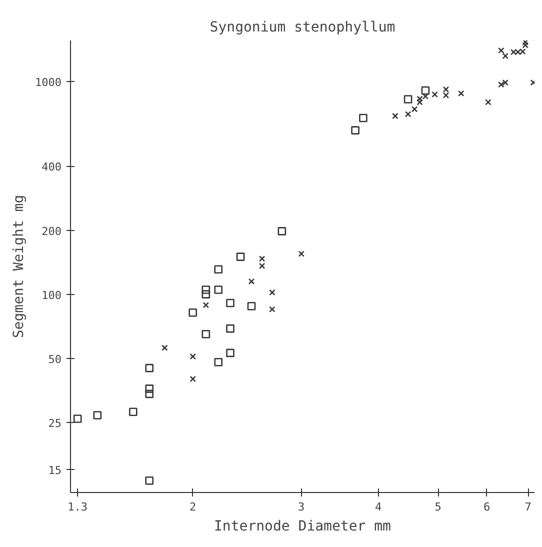  What do you see at coordinates (438, 507) in the screenshot?
I see `x-tick-label: 5` at bounding box center [438, 507].